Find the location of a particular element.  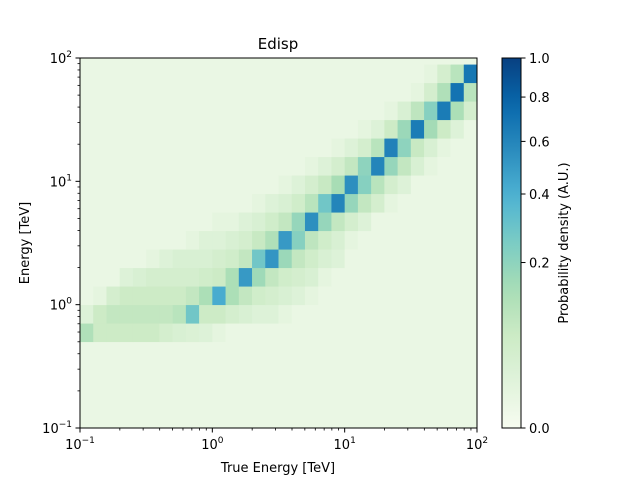

x-tick-label: 10¹ is located at coordinates (345, 444).